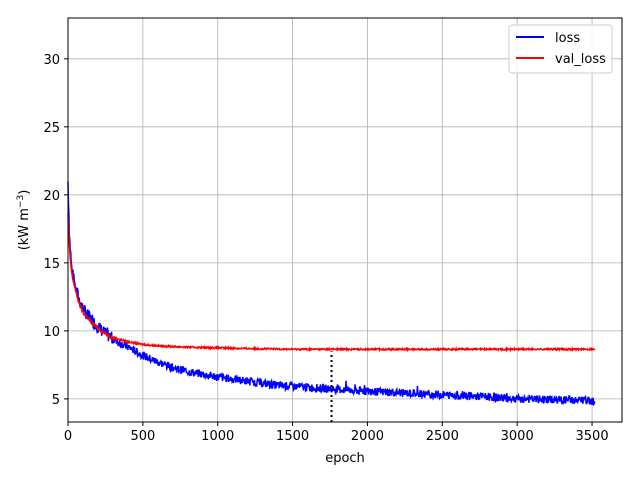 This screenshot has height=480, width=640. Describe the element at coordinates (560, 49) in the screenshot. I see `legend: loss val_loss` at that location.